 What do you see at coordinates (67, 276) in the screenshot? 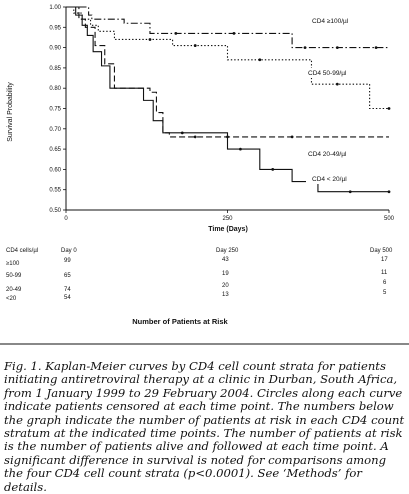
I see `risk-cell: 65` at bounding box center [67, 276].